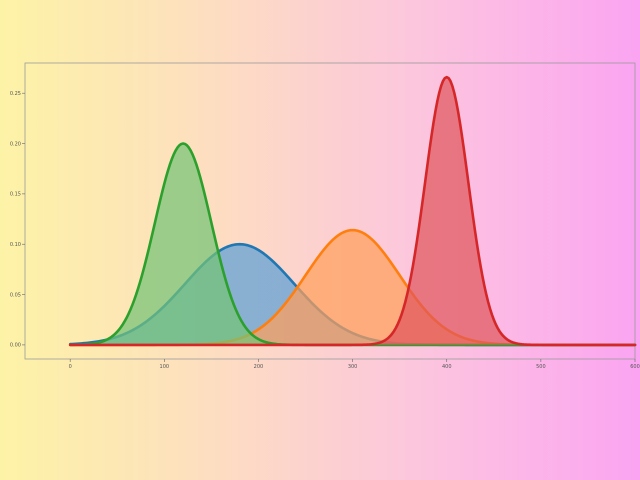 The width and height of the screenshot is (640, 480). I want to click on y-tick-label: 0.10, so click(15, 245).